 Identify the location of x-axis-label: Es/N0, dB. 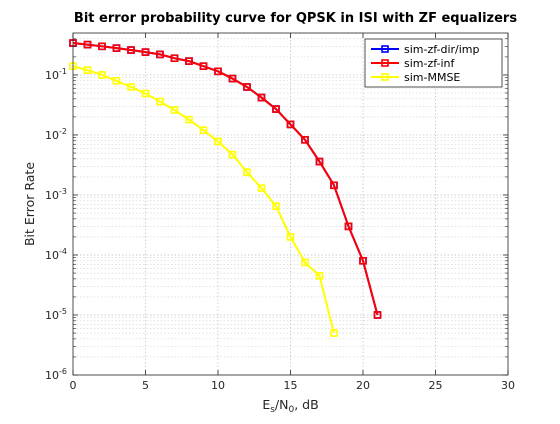
(290, 406).